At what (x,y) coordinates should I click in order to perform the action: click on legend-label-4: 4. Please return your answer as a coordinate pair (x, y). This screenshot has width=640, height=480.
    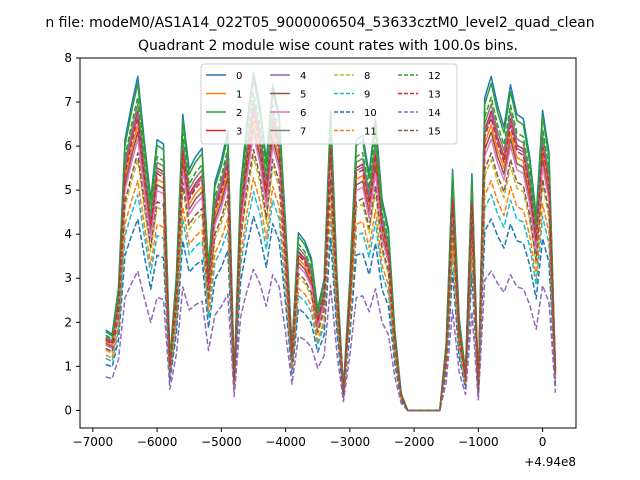
    Looking at the image, I should click on (303, 76).